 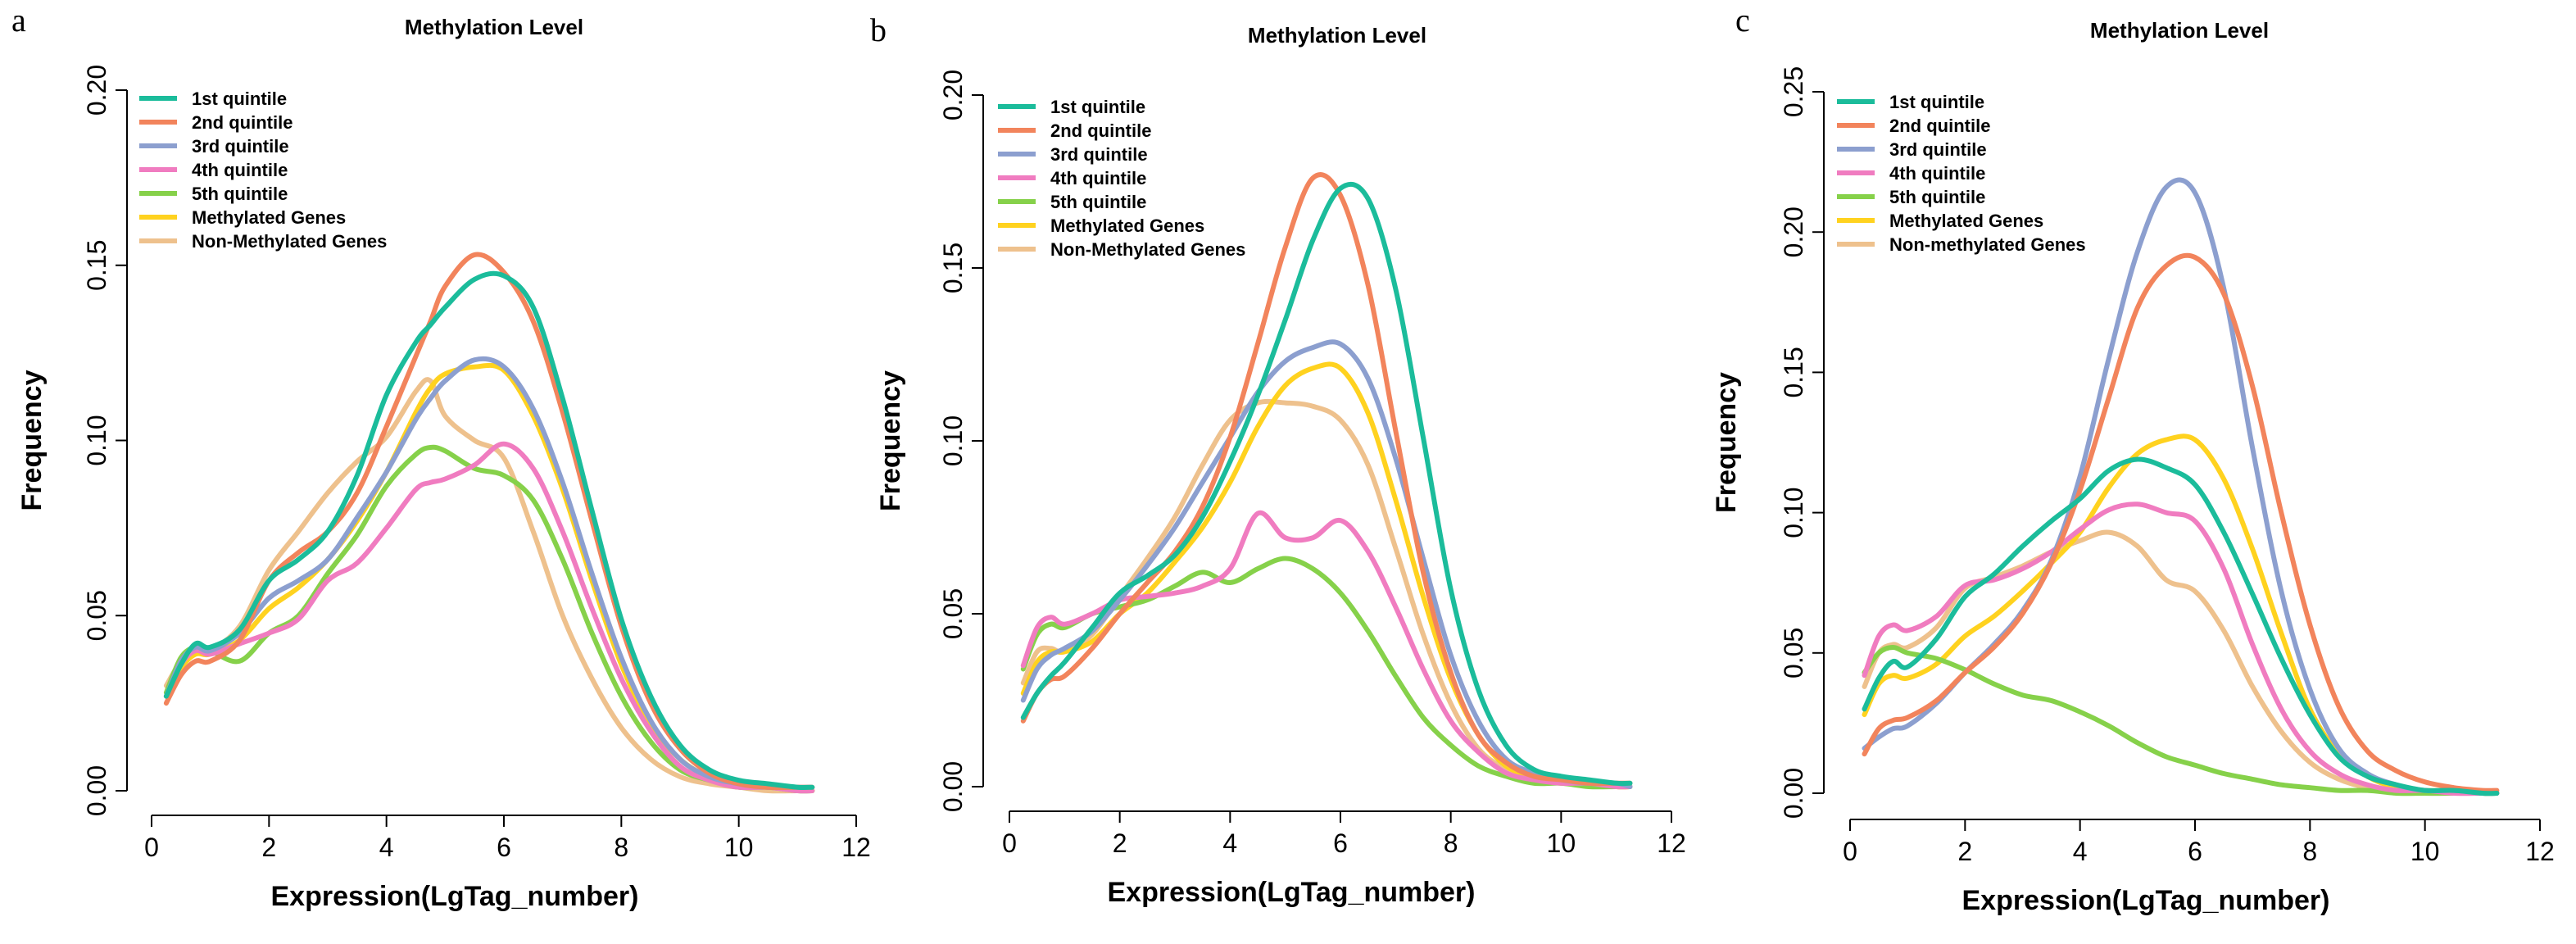 I want to click on panel-letter: a, so click(x=18, y=20).